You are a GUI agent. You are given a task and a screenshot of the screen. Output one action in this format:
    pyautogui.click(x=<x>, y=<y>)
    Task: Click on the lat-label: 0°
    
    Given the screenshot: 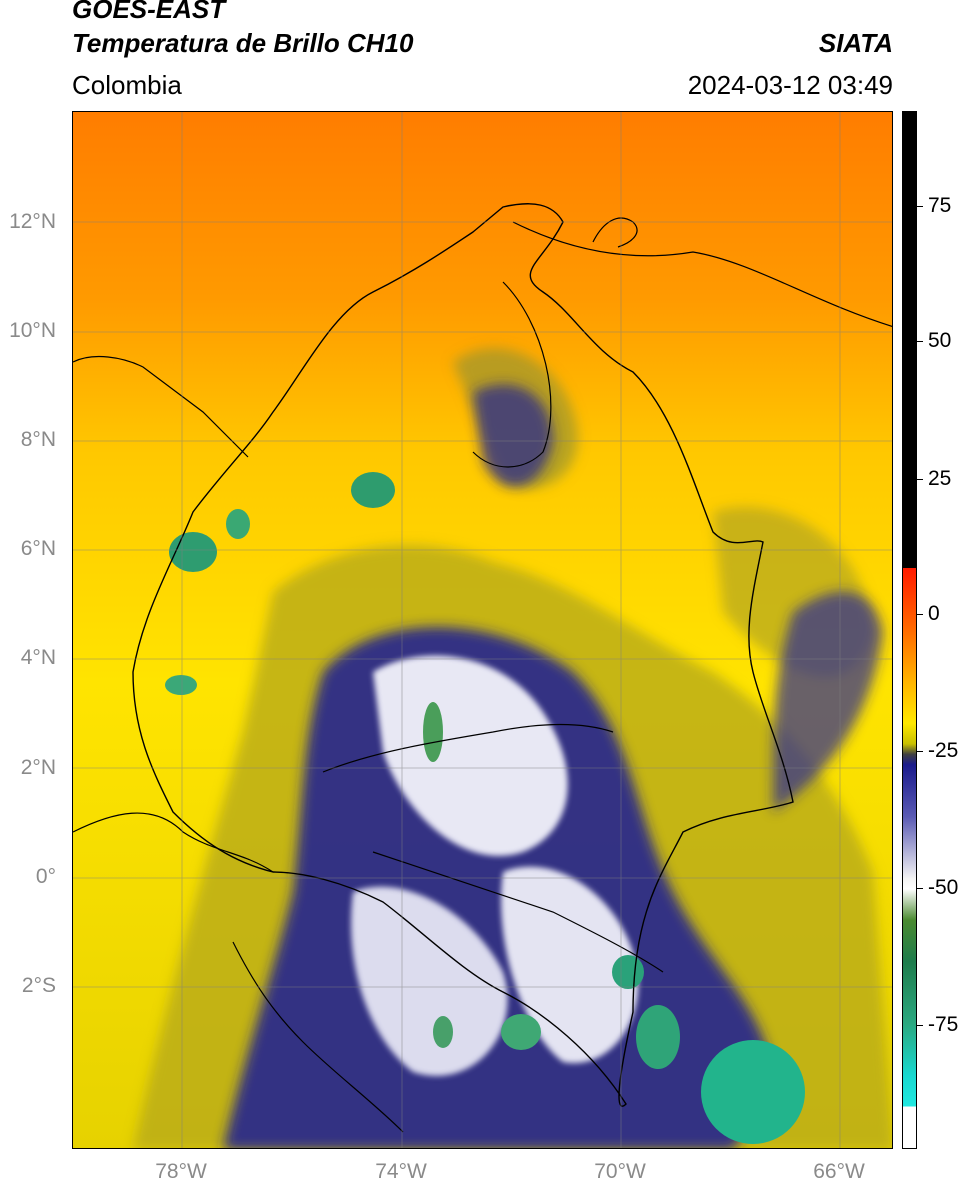 What is the action you would take?
    pyautogui.click(x=45, y=876)
    